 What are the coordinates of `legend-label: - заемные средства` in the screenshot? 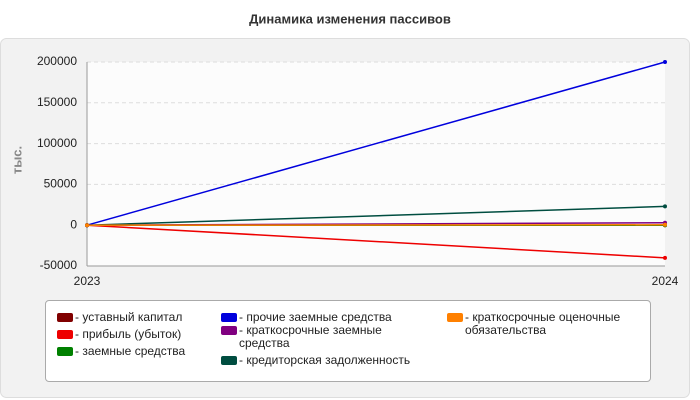 It's located at (130, 351).